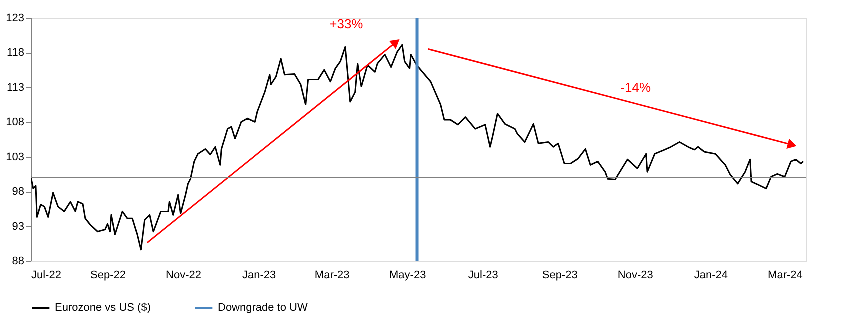 This screenshot has width=852, height=331. I want to click on x-tick-label: Jan-24, so click(711, 276).